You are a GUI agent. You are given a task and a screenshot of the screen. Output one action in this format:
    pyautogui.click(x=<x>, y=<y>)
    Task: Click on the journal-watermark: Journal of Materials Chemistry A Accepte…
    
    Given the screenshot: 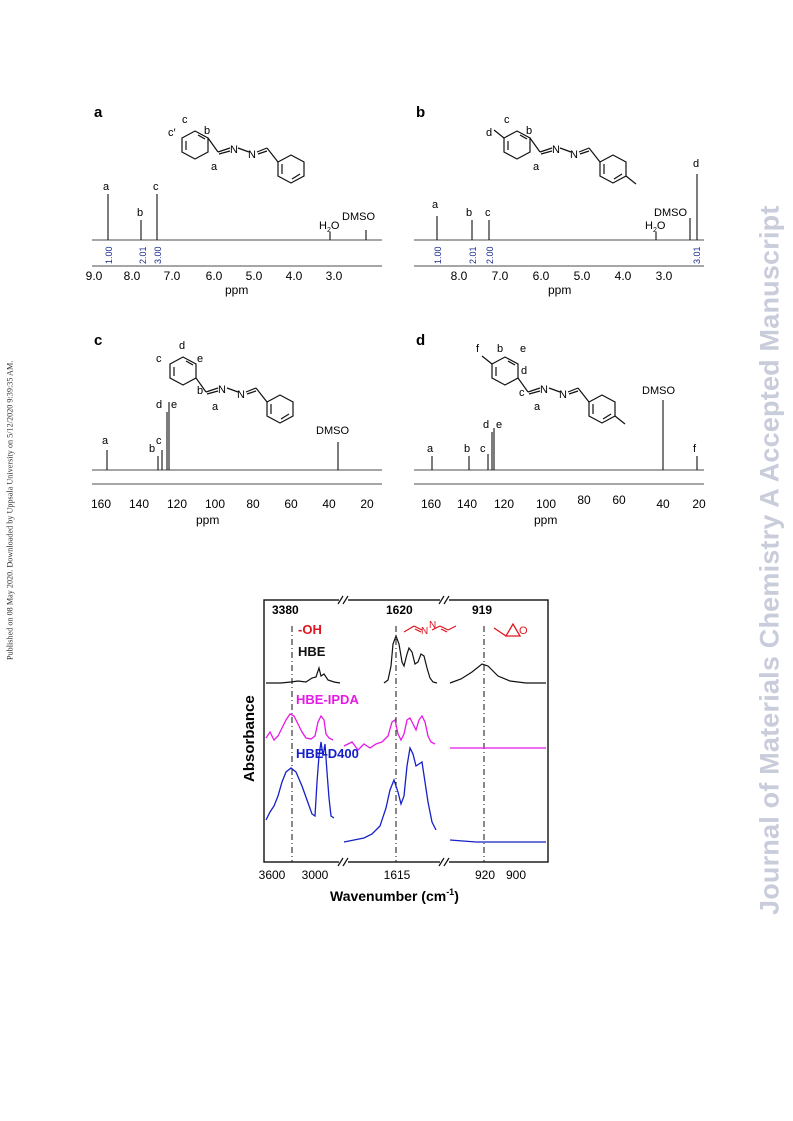 What is the action you would take?
    pyautogui.click(x=769, y=560)
    